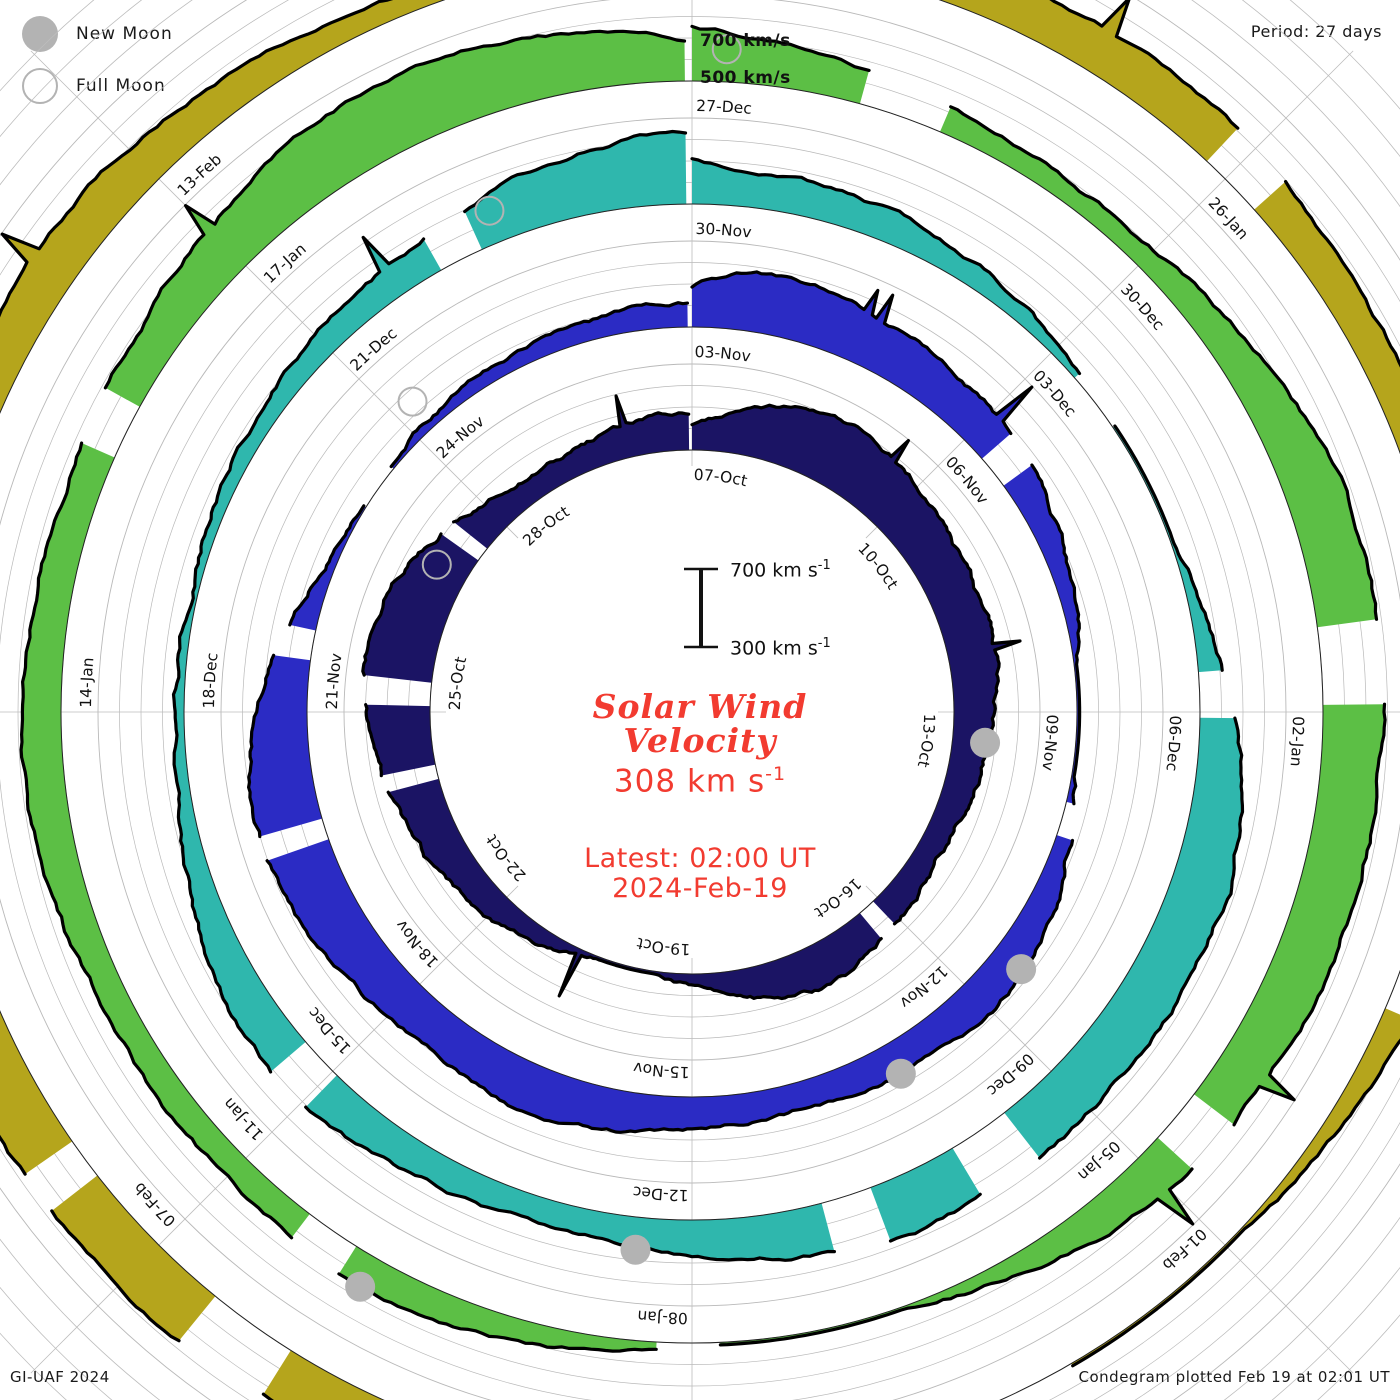  I want to click on date-label: 02-Jan, so click(1297, 741).